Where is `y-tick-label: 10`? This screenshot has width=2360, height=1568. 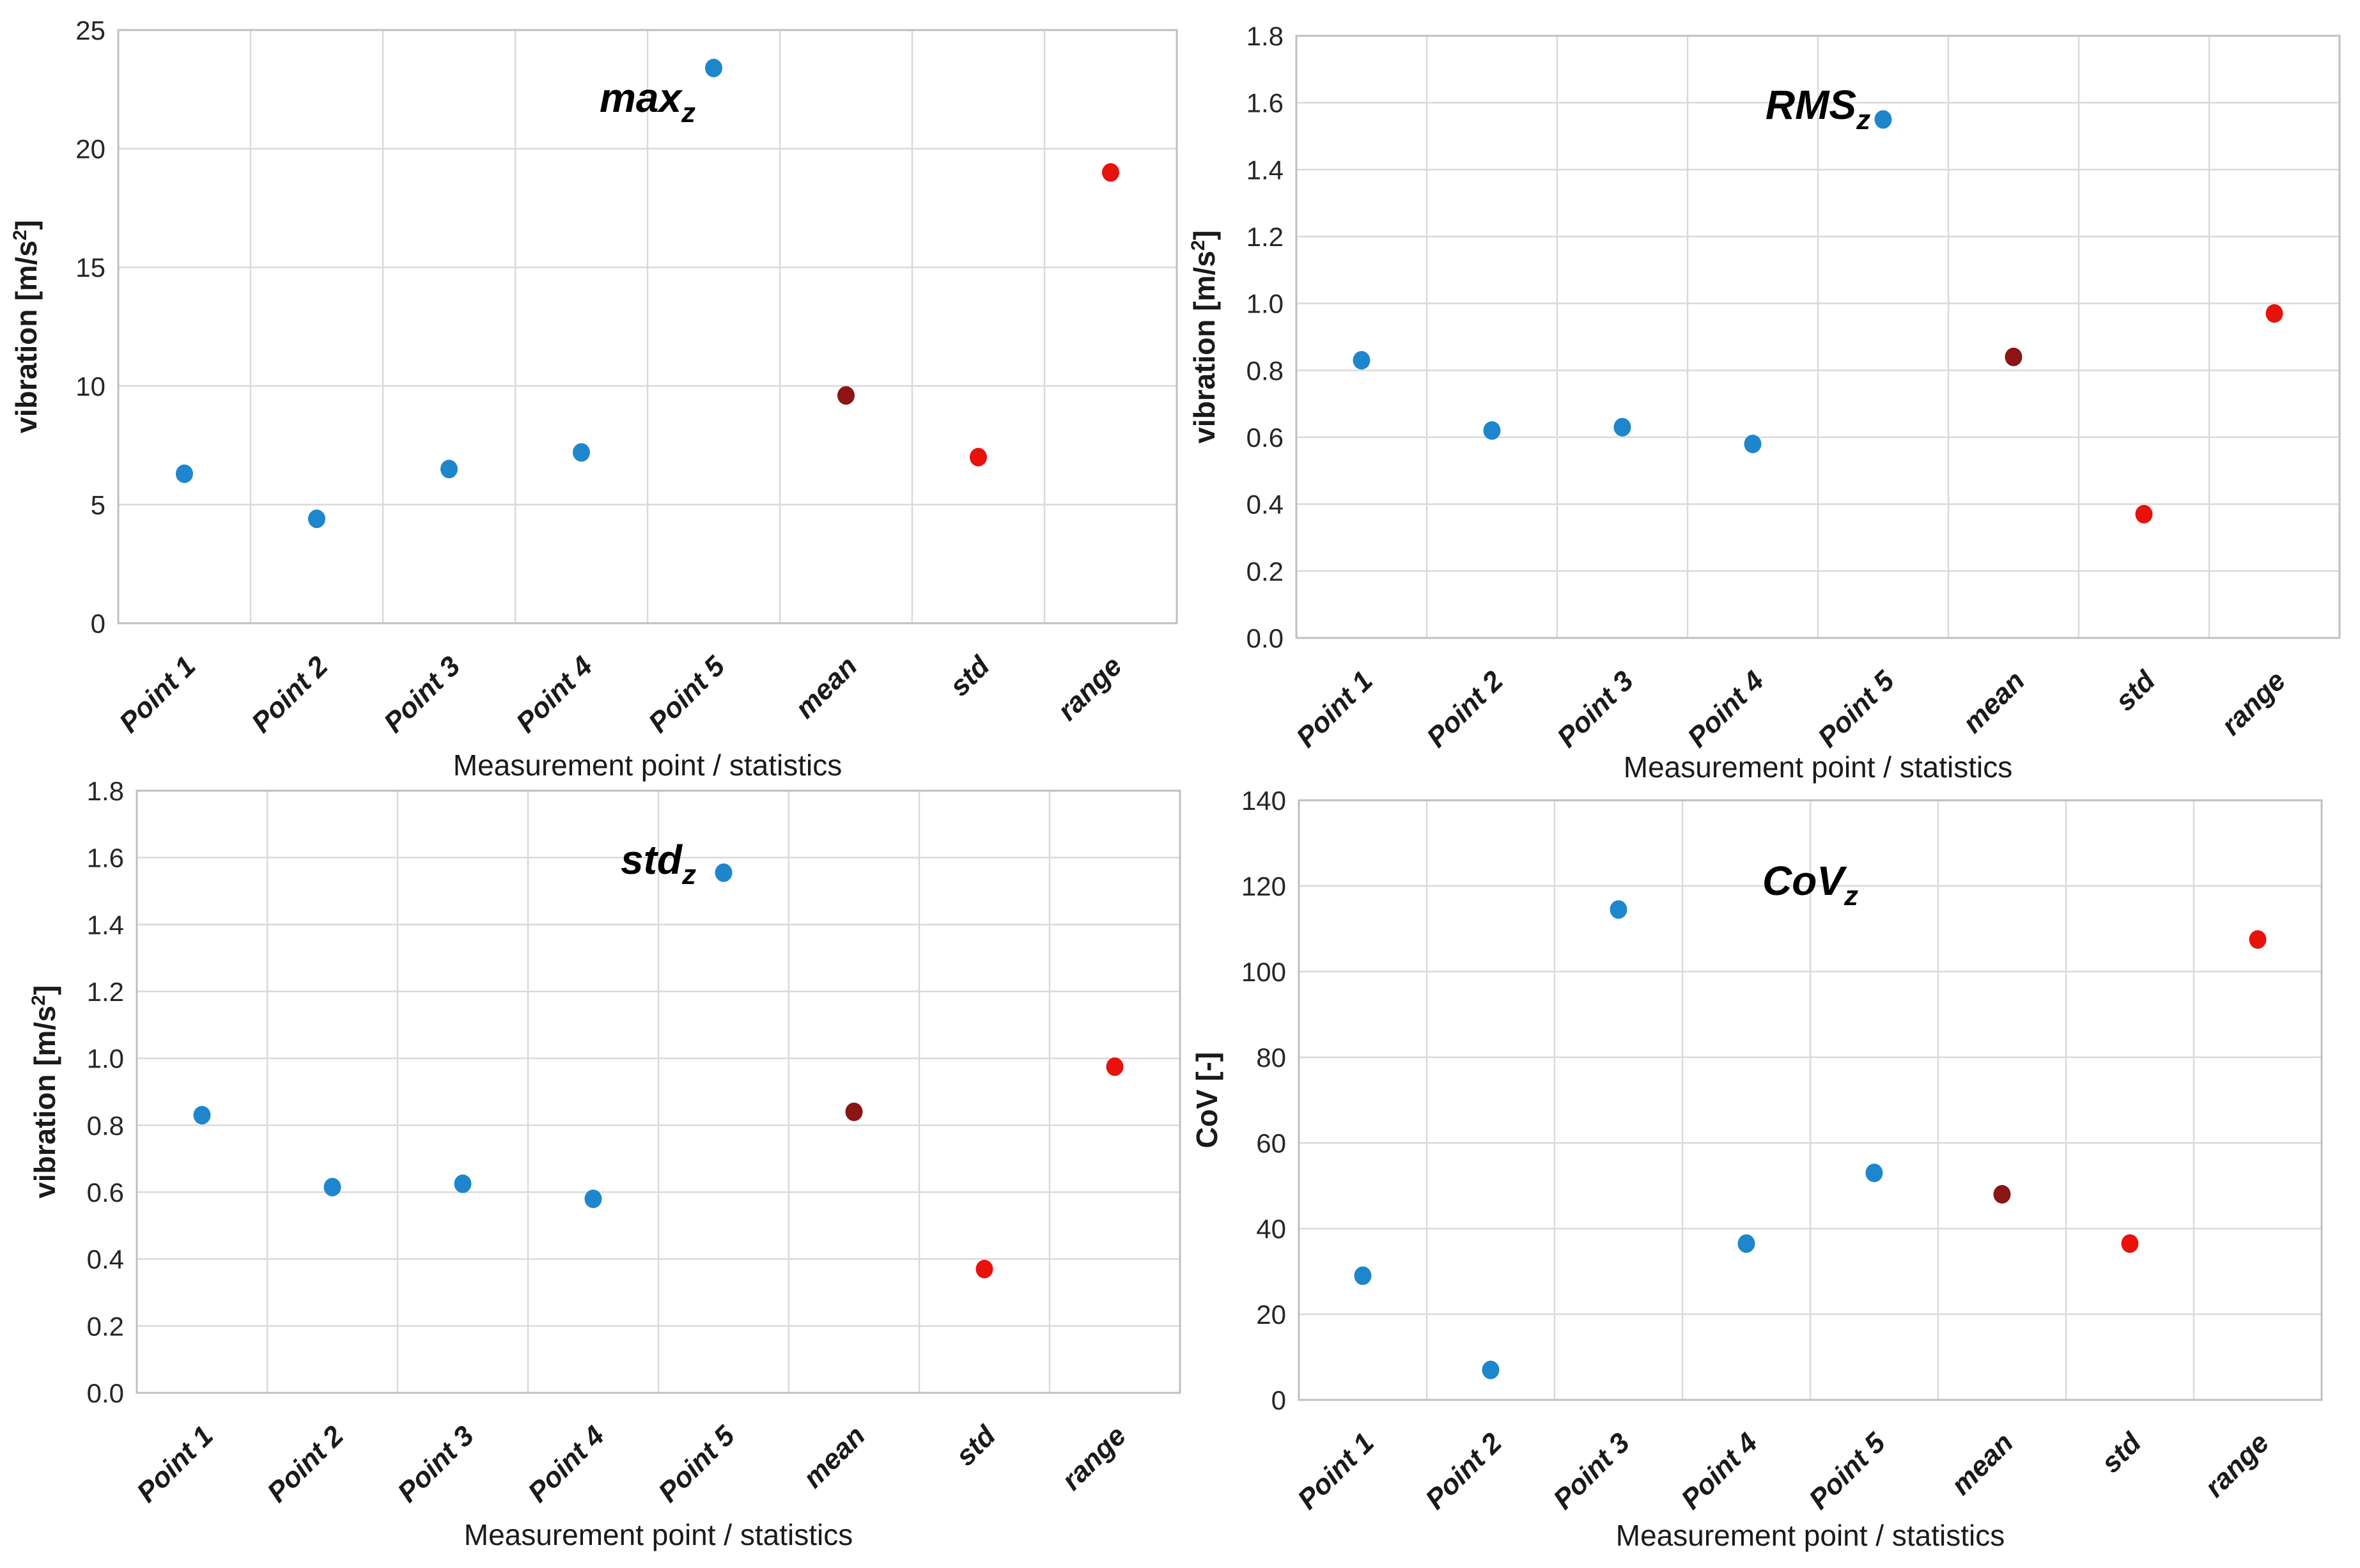 y-tick-label: 10 is located at coordinates (90, 386).